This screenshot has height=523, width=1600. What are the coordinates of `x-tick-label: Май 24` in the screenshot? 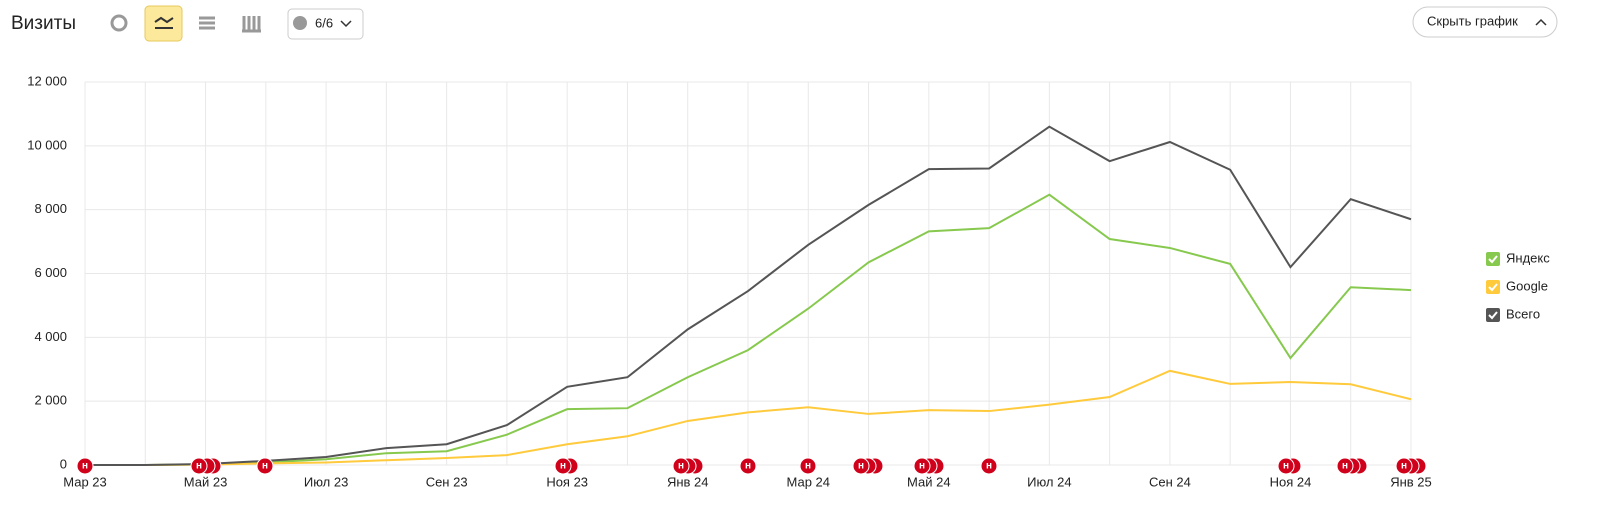 It's located at (929, 481).